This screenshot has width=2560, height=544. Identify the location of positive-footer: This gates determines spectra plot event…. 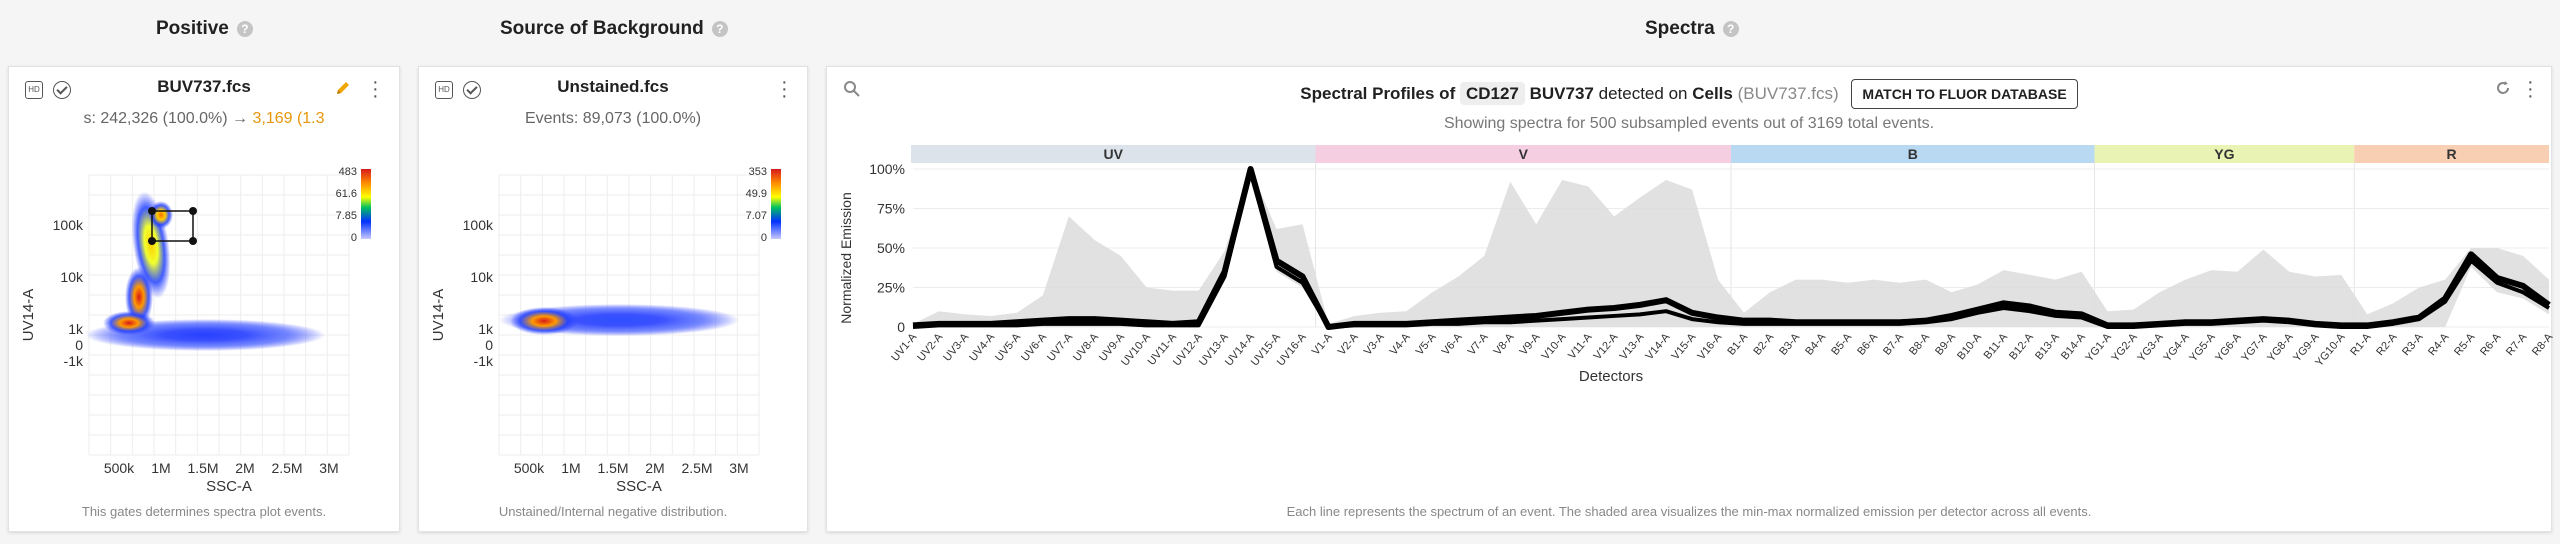
(204, 511).